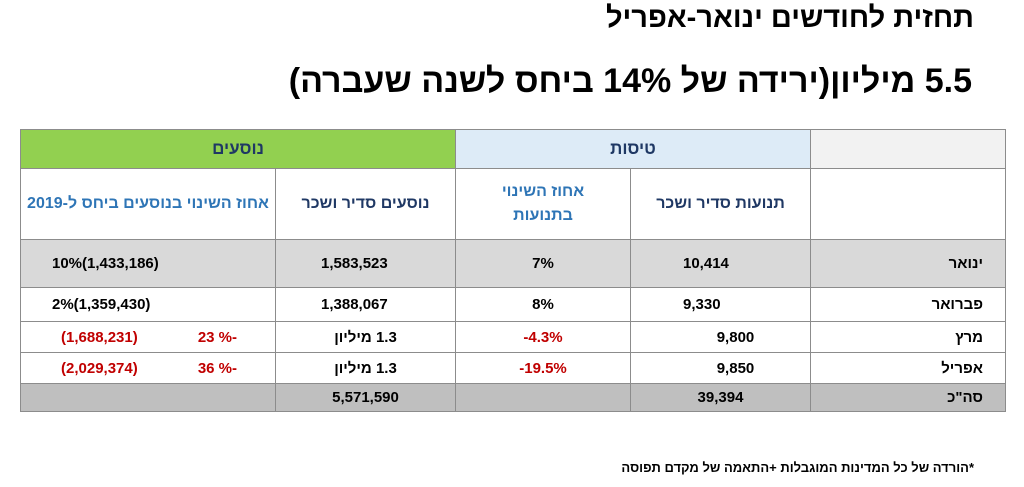 The height and width of the screenshot is (487, 1024). Describe the element at coordinates (908, 204) in the screenshot. I see `col-header-month` at that location.